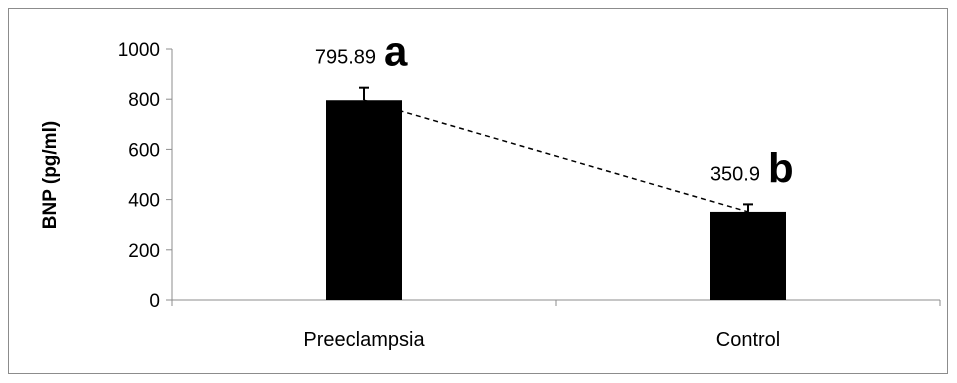 This screenshot has height=383, width=957. What do you see at coordinates (735, 174) in the screenshot?
I see `data-label: 350.9` at bounding box center [735, 174].